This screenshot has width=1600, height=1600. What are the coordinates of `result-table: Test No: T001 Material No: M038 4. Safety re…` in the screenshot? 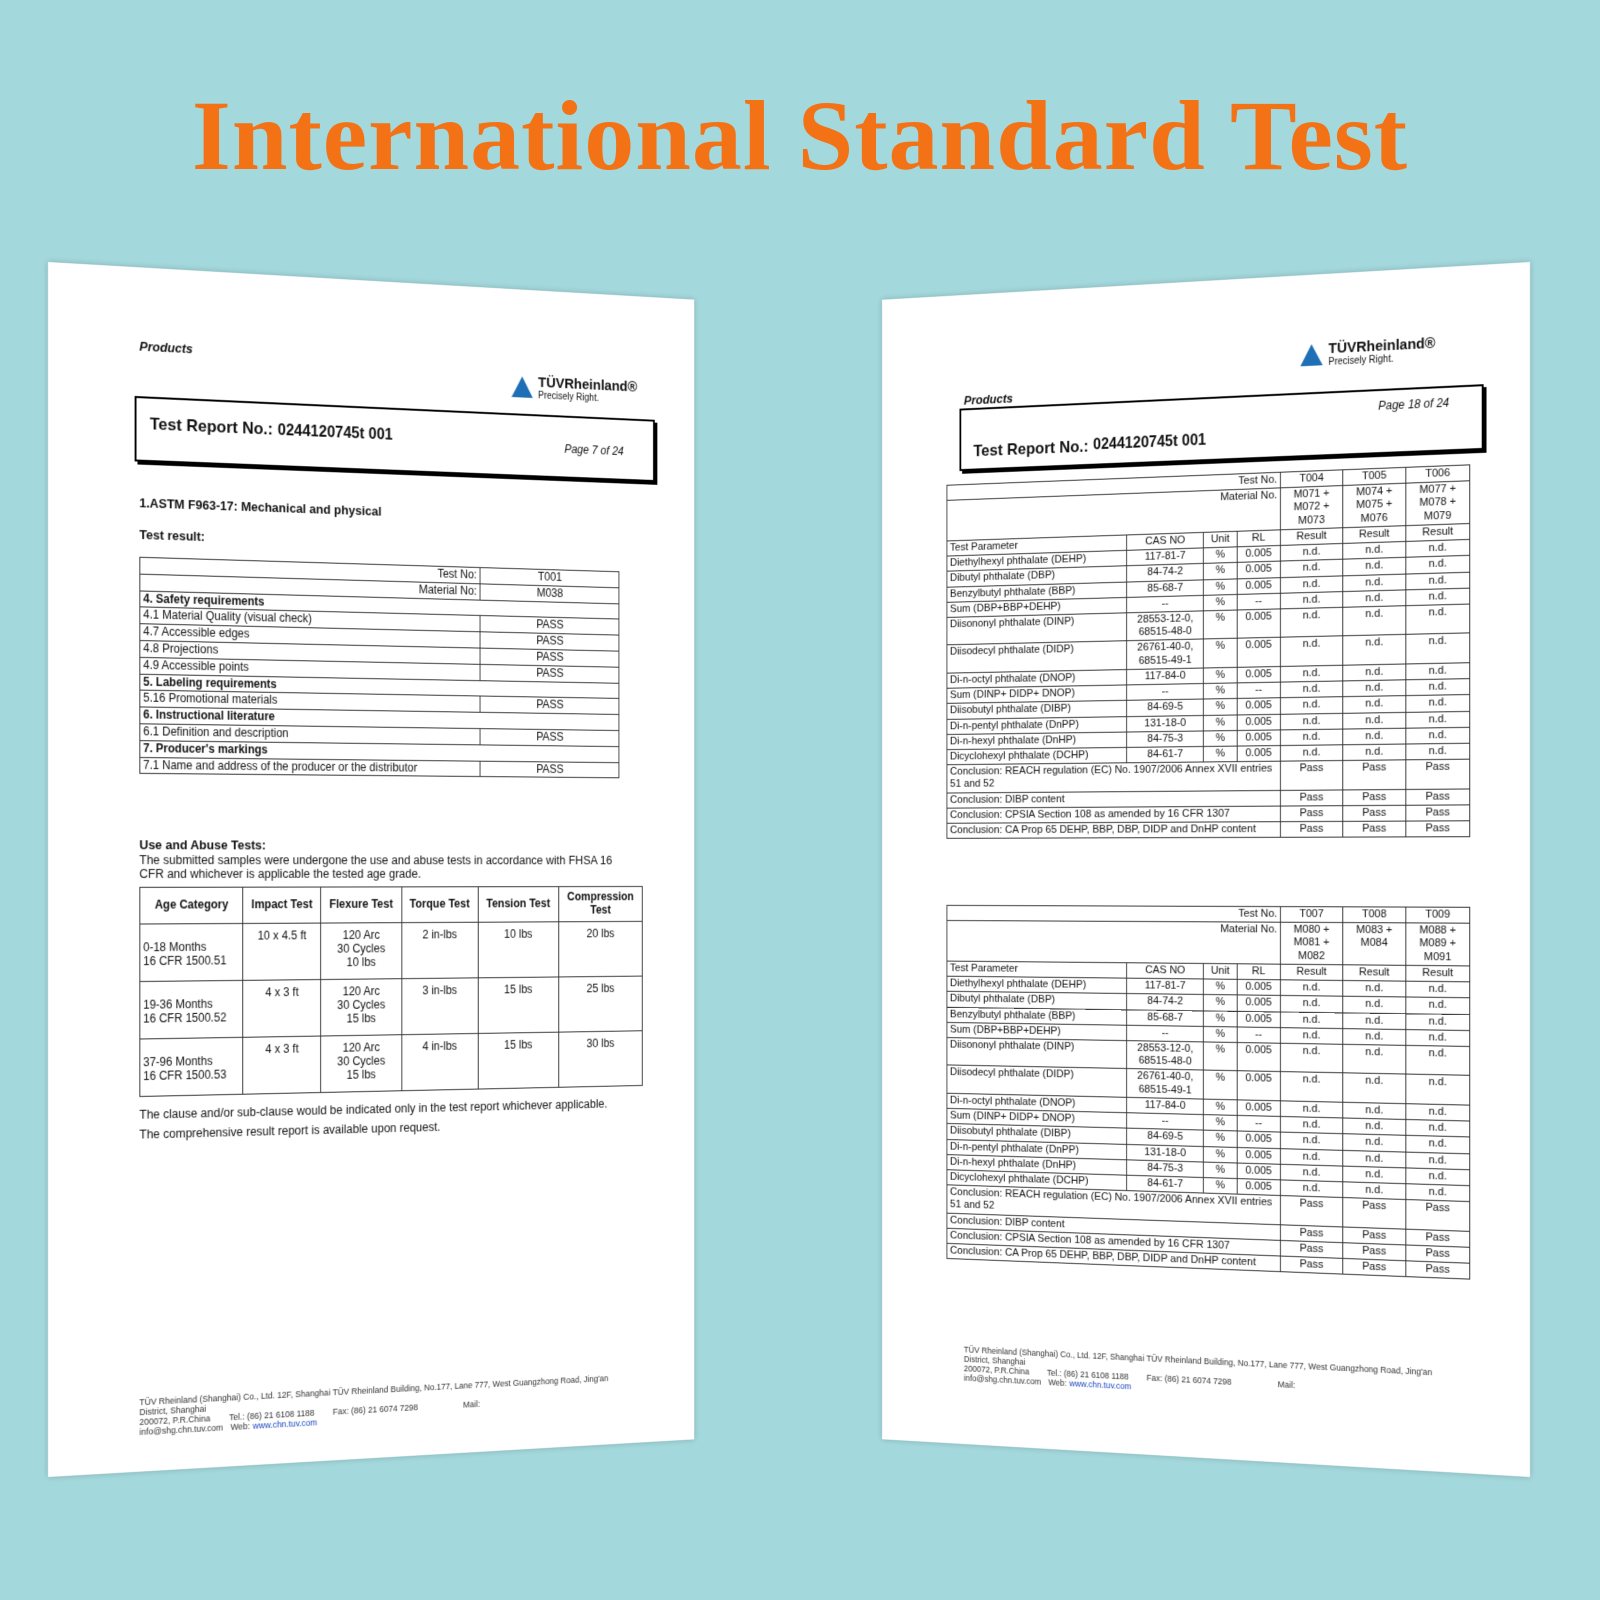 It's located at (379, 668).